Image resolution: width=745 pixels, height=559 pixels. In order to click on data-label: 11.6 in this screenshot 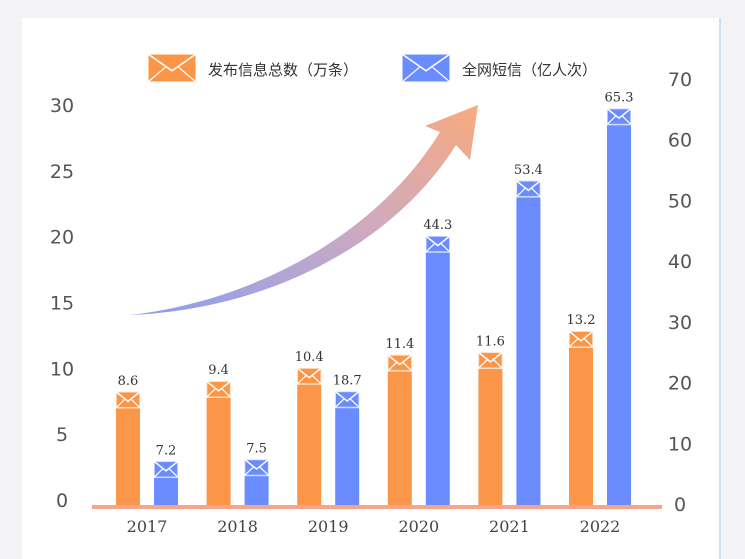, I will do `click(490, 341)`.